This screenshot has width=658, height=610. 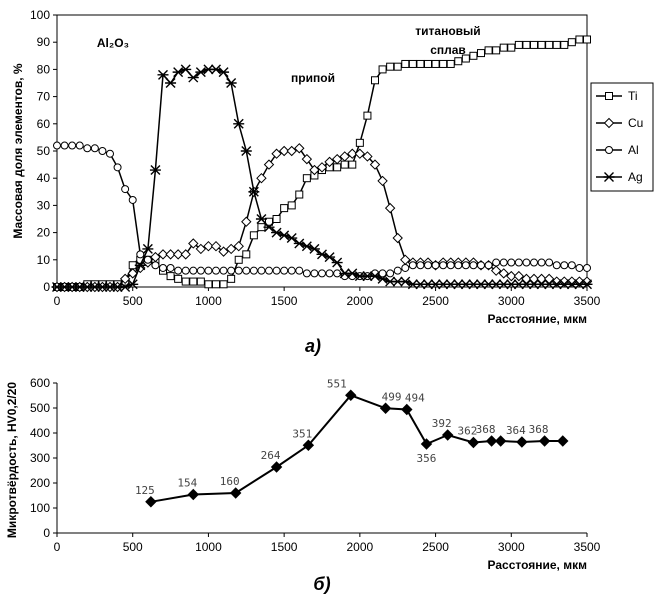 I want to click on legend-entry: Al, so click(x=617, y=150).